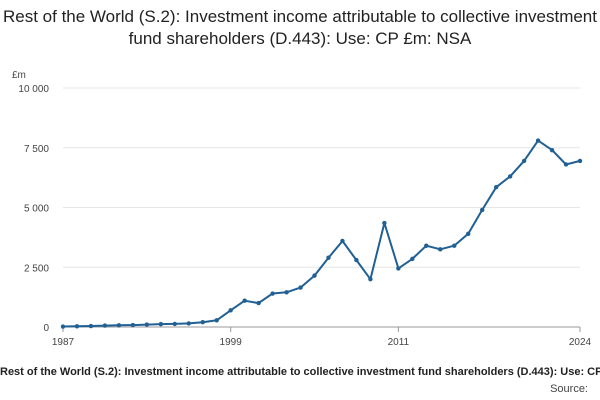 The image size is (600, 400). I want to click on y-tick-label: 10 000, so click(33, 89).